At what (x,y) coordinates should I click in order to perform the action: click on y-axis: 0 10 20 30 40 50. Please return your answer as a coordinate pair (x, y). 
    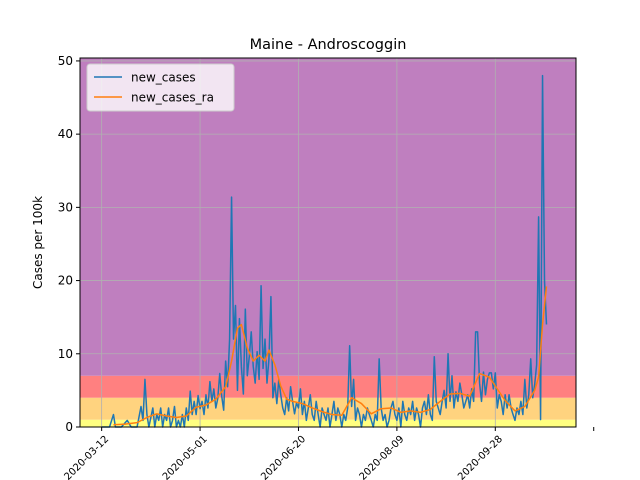
    Looking at the image, I should click on (69, 244).